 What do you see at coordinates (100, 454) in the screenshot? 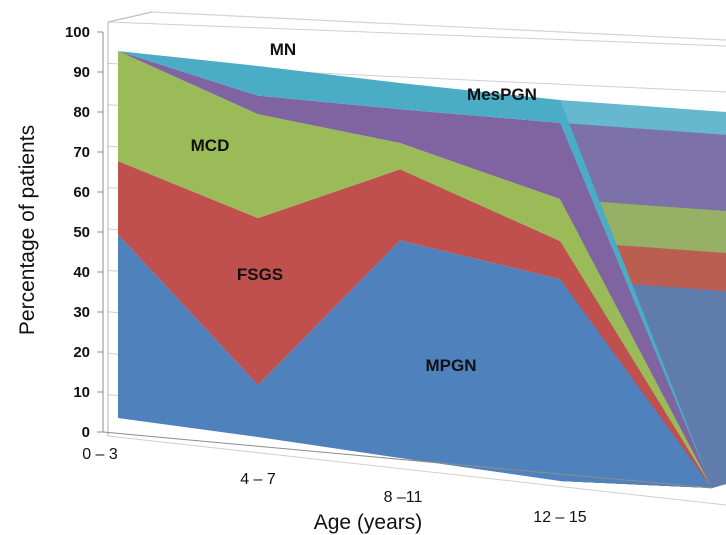
I see `x-tick-label-0-3: 0 – 3` at bounding box center [100, 454].